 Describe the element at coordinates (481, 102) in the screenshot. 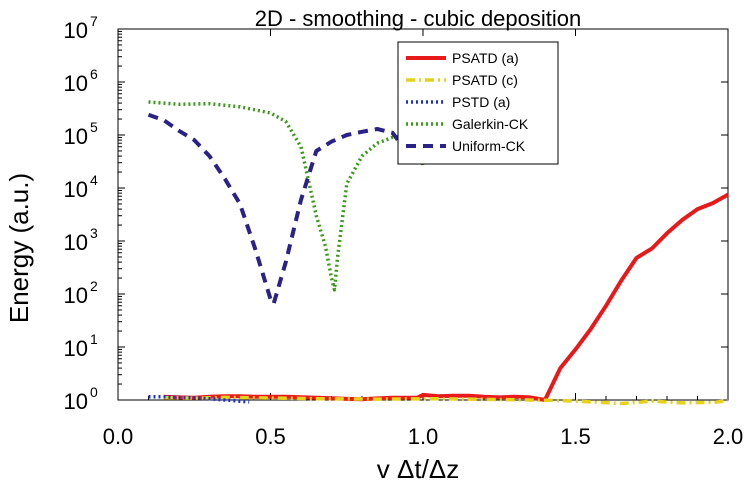

I see `legend-label: PSTD (a)` at that location.